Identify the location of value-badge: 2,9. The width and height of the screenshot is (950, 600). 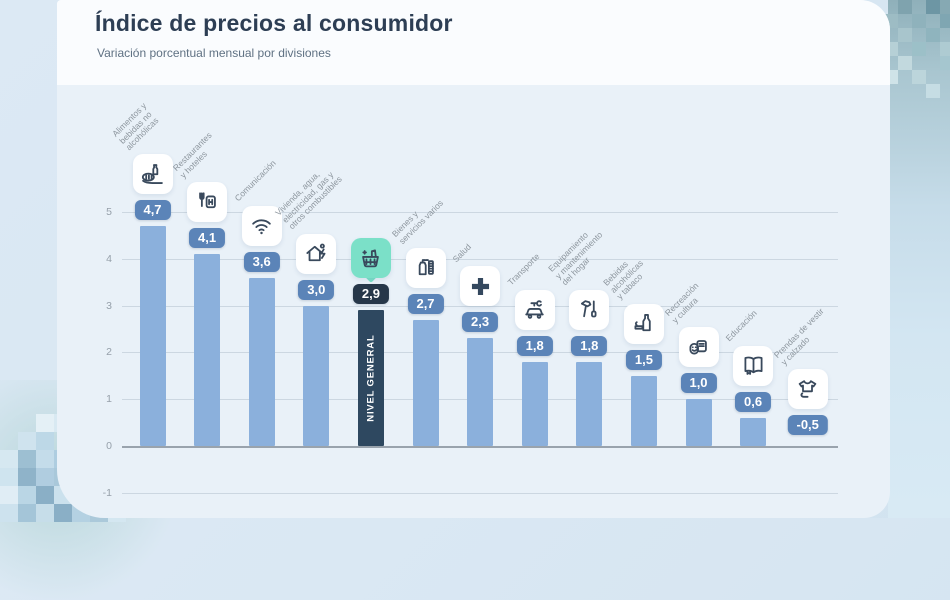
(370, 294).